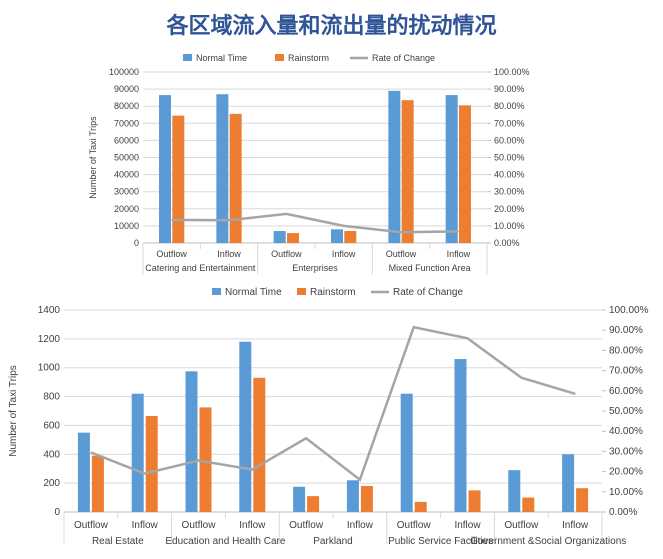 Image resolution: width=663 pixels, height=559 pixels. I want to click on y-tick-label: 20000, so click(126, 209).